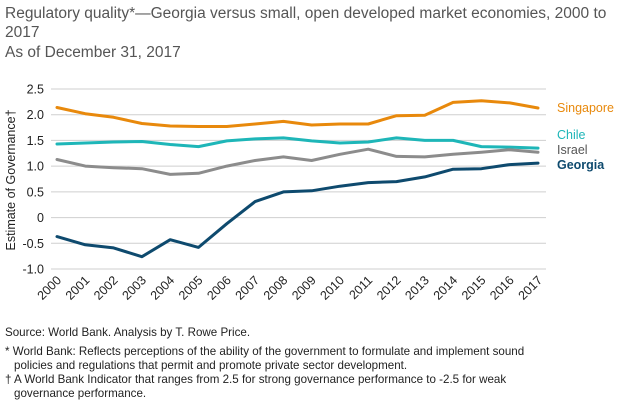  I want to click on x-tick-label: 2006, so click(219, 288).